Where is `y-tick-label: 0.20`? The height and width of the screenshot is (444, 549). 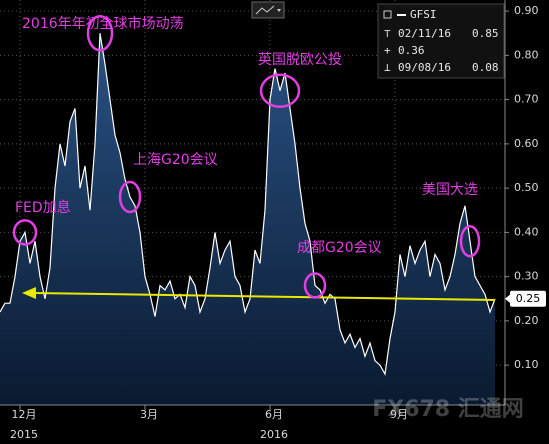
y-tick-label: 0.20 is located at coordinates (526, 320).